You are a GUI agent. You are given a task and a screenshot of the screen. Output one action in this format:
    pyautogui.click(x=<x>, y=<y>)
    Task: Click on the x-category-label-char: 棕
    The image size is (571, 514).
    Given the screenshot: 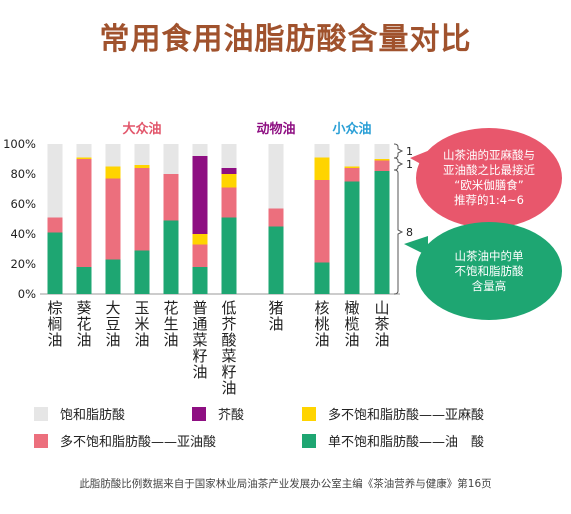 What is the action you would take?
    pyautogui.click(x=54, y=308)
    